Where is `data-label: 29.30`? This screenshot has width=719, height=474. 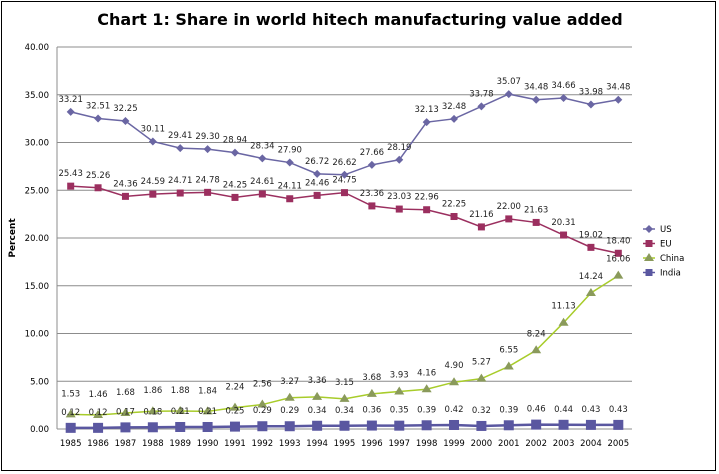 data-label: 29.30 is located at coordinates (207, 137).